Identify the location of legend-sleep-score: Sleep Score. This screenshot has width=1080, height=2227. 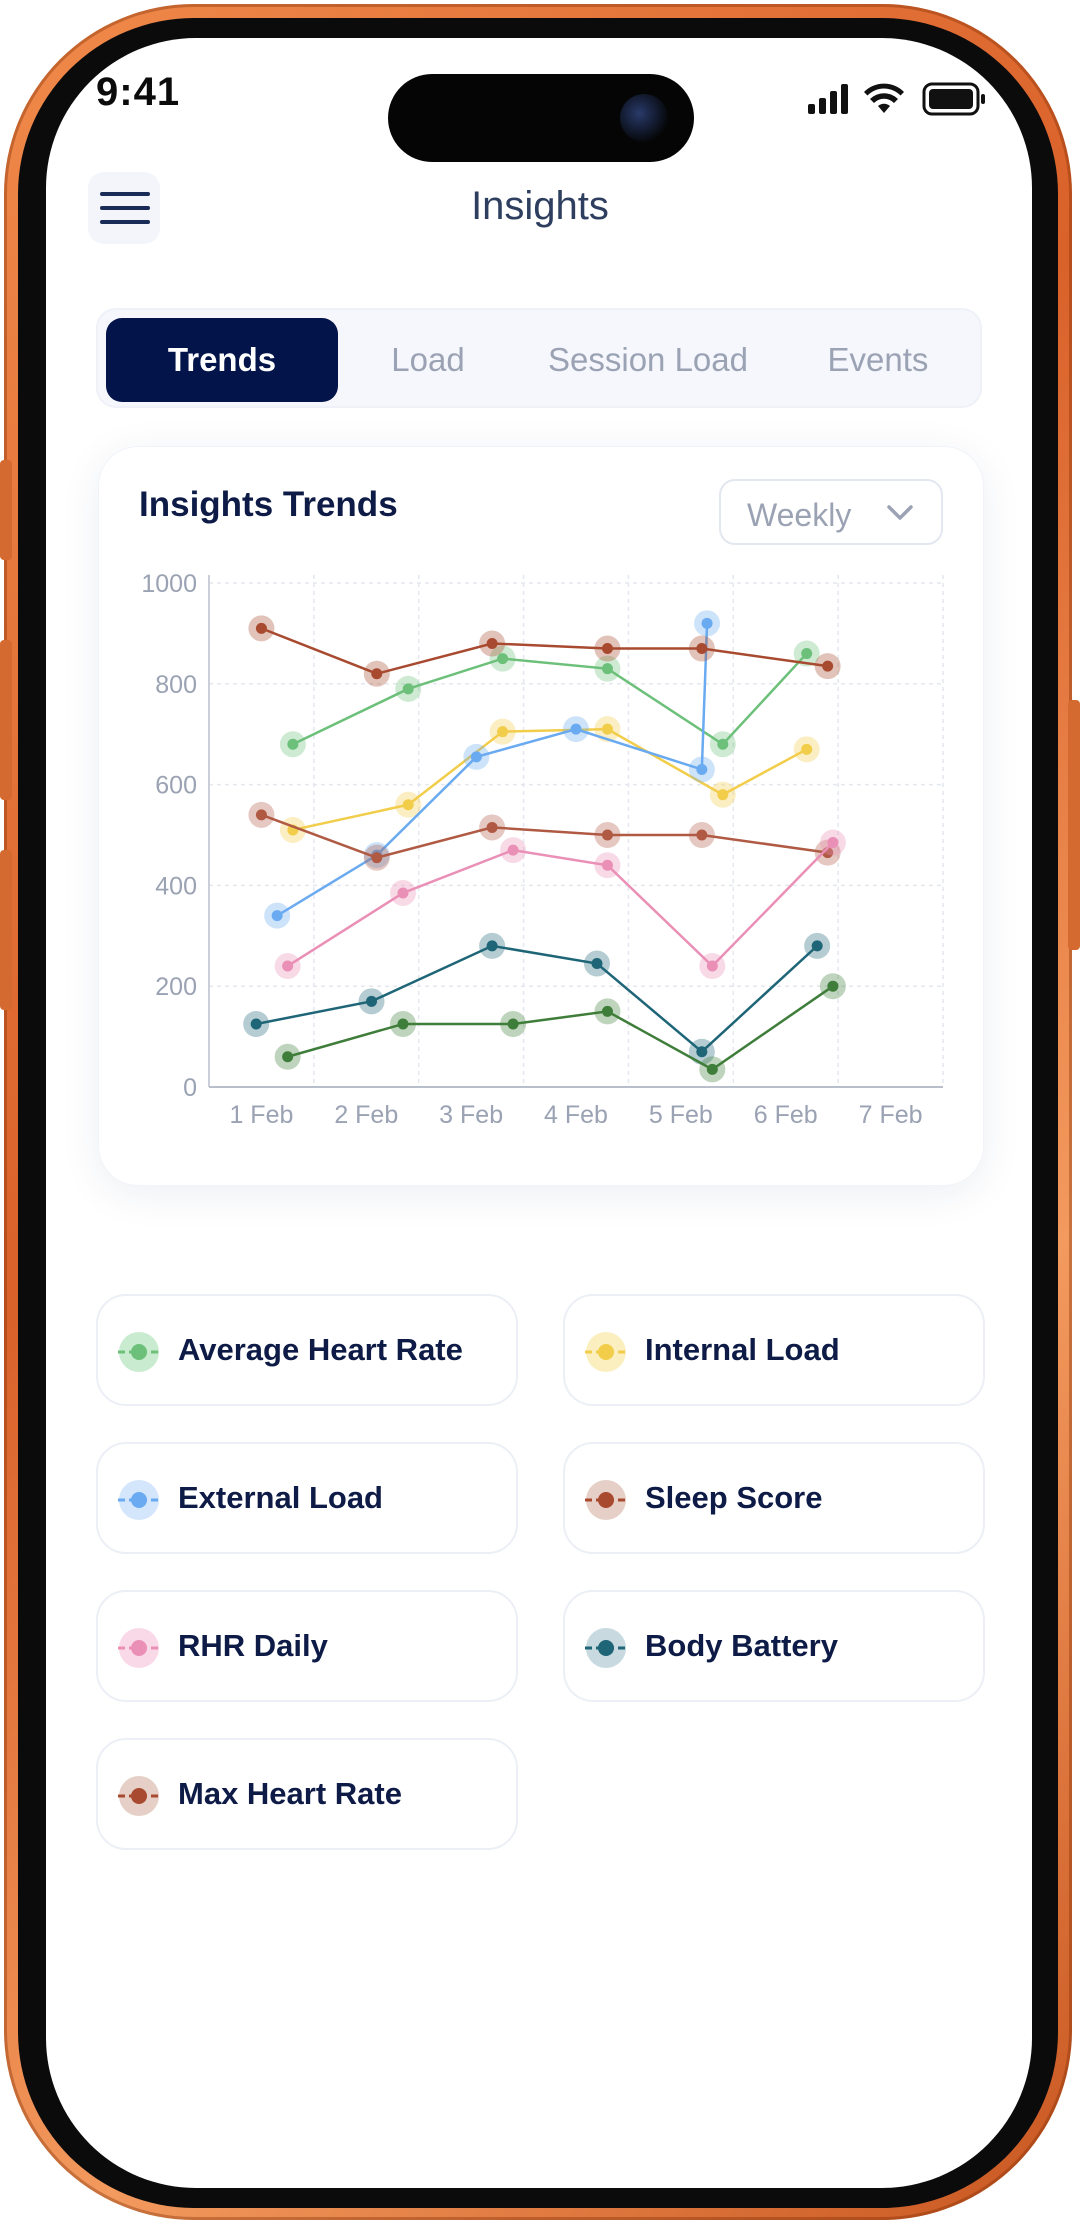
(774, 1498).